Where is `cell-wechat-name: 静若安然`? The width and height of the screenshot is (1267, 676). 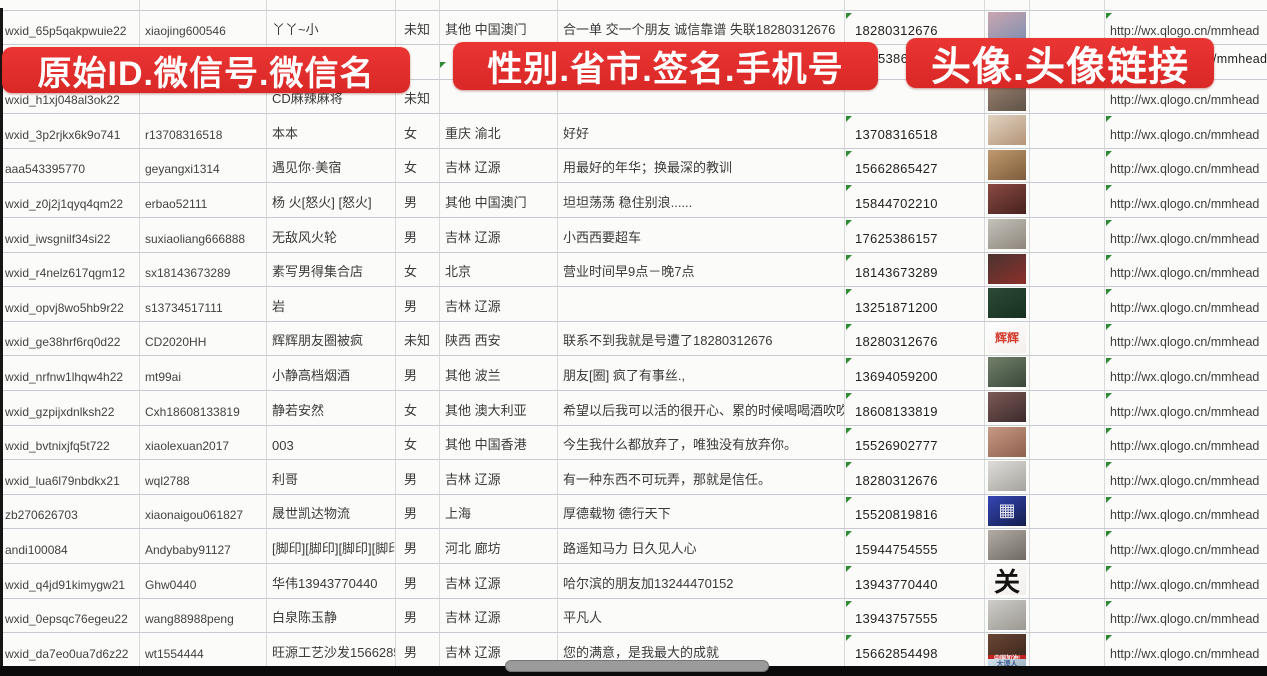 cell-wechat-name: 静若安然 is located at coordinates (331, 408).